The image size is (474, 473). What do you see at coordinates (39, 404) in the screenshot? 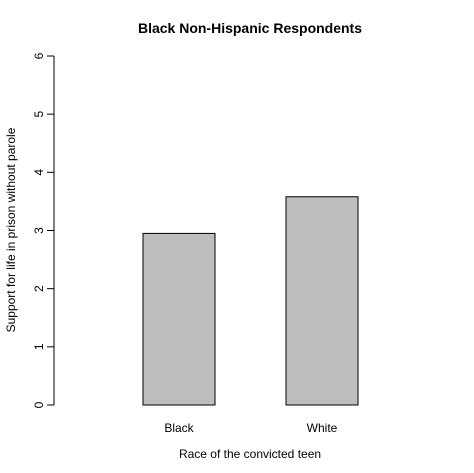
I see `y-tick-label: 0` at bounding box center [39, 404].